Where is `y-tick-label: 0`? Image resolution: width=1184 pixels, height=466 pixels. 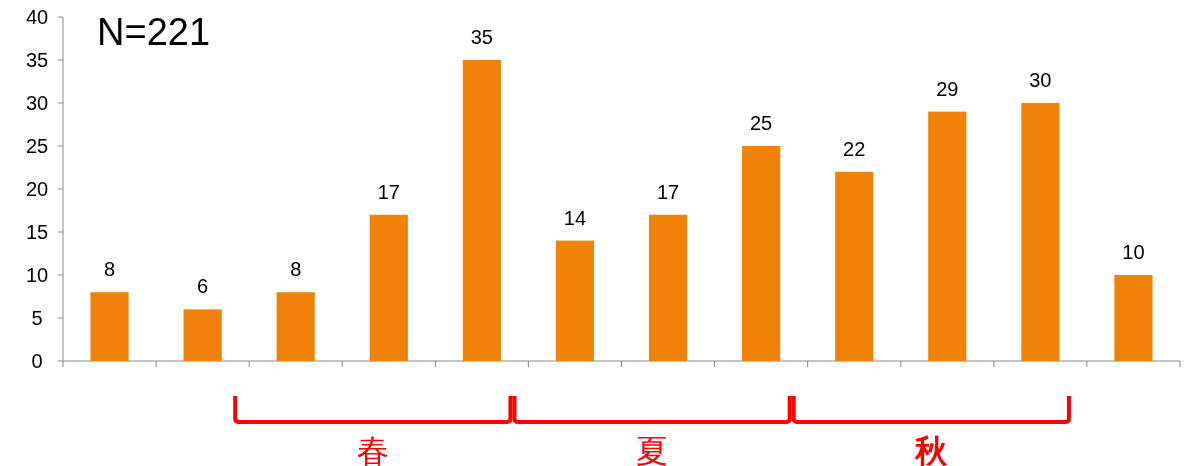 y-tick-label: 0 is located at coordinates (37, 361).